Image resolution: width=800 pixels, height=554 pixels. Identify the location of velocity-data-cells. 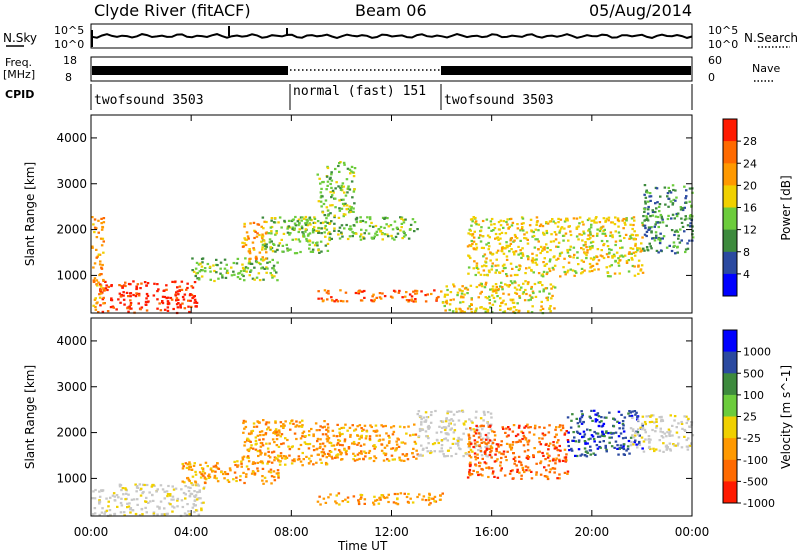
(393, 463).